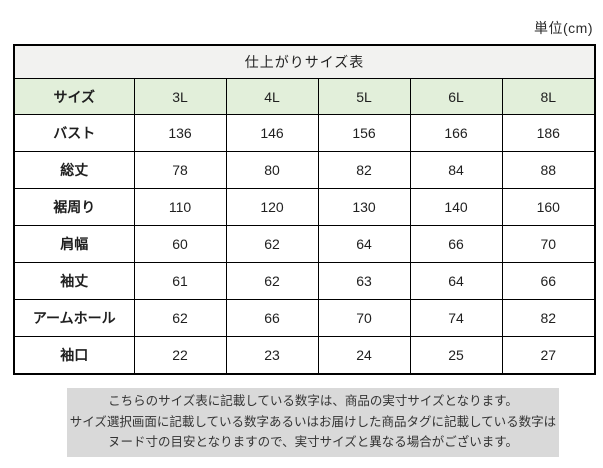 The width and height of the screenshot is (603, 468). What do you see at coordinates (74, 355) in the screenshot?
I see `row-label-cuff: 袖口` at bounding box center [74, 355].